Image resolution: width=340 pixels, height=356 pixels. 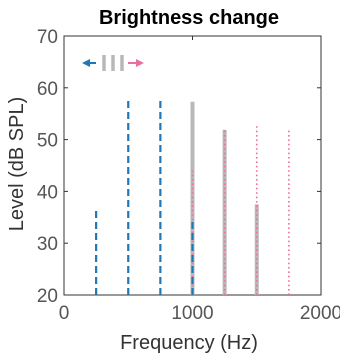 What do you see at coordinates (189, 343) in the screenshot?
I see `x-axis-label: Frequency (Hz)` at bounding box center [189, 343].